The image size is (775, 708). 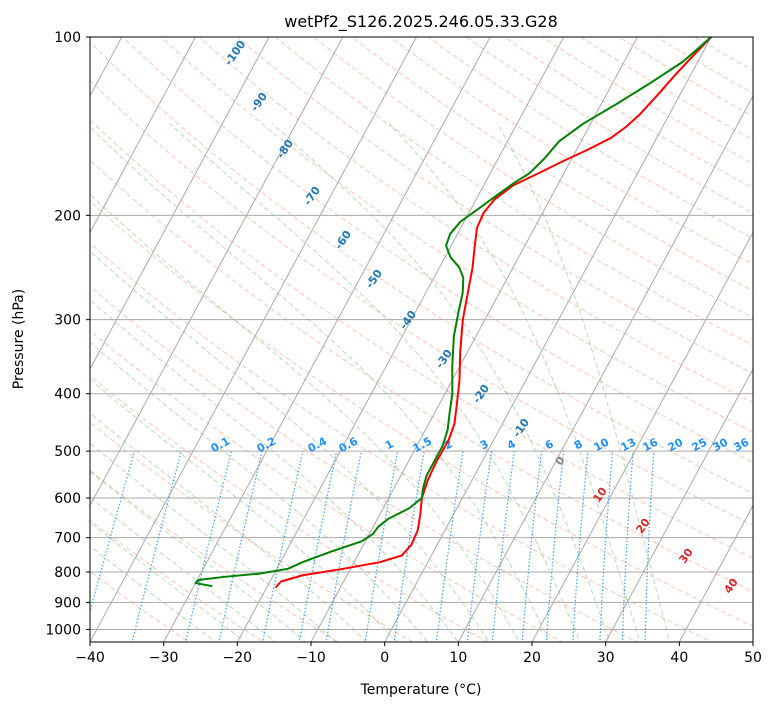 What do you see at coordinates (629, 445) in the screenshot?
I see `mixing-ratio-label: 13` at bounding box center [629, 445].